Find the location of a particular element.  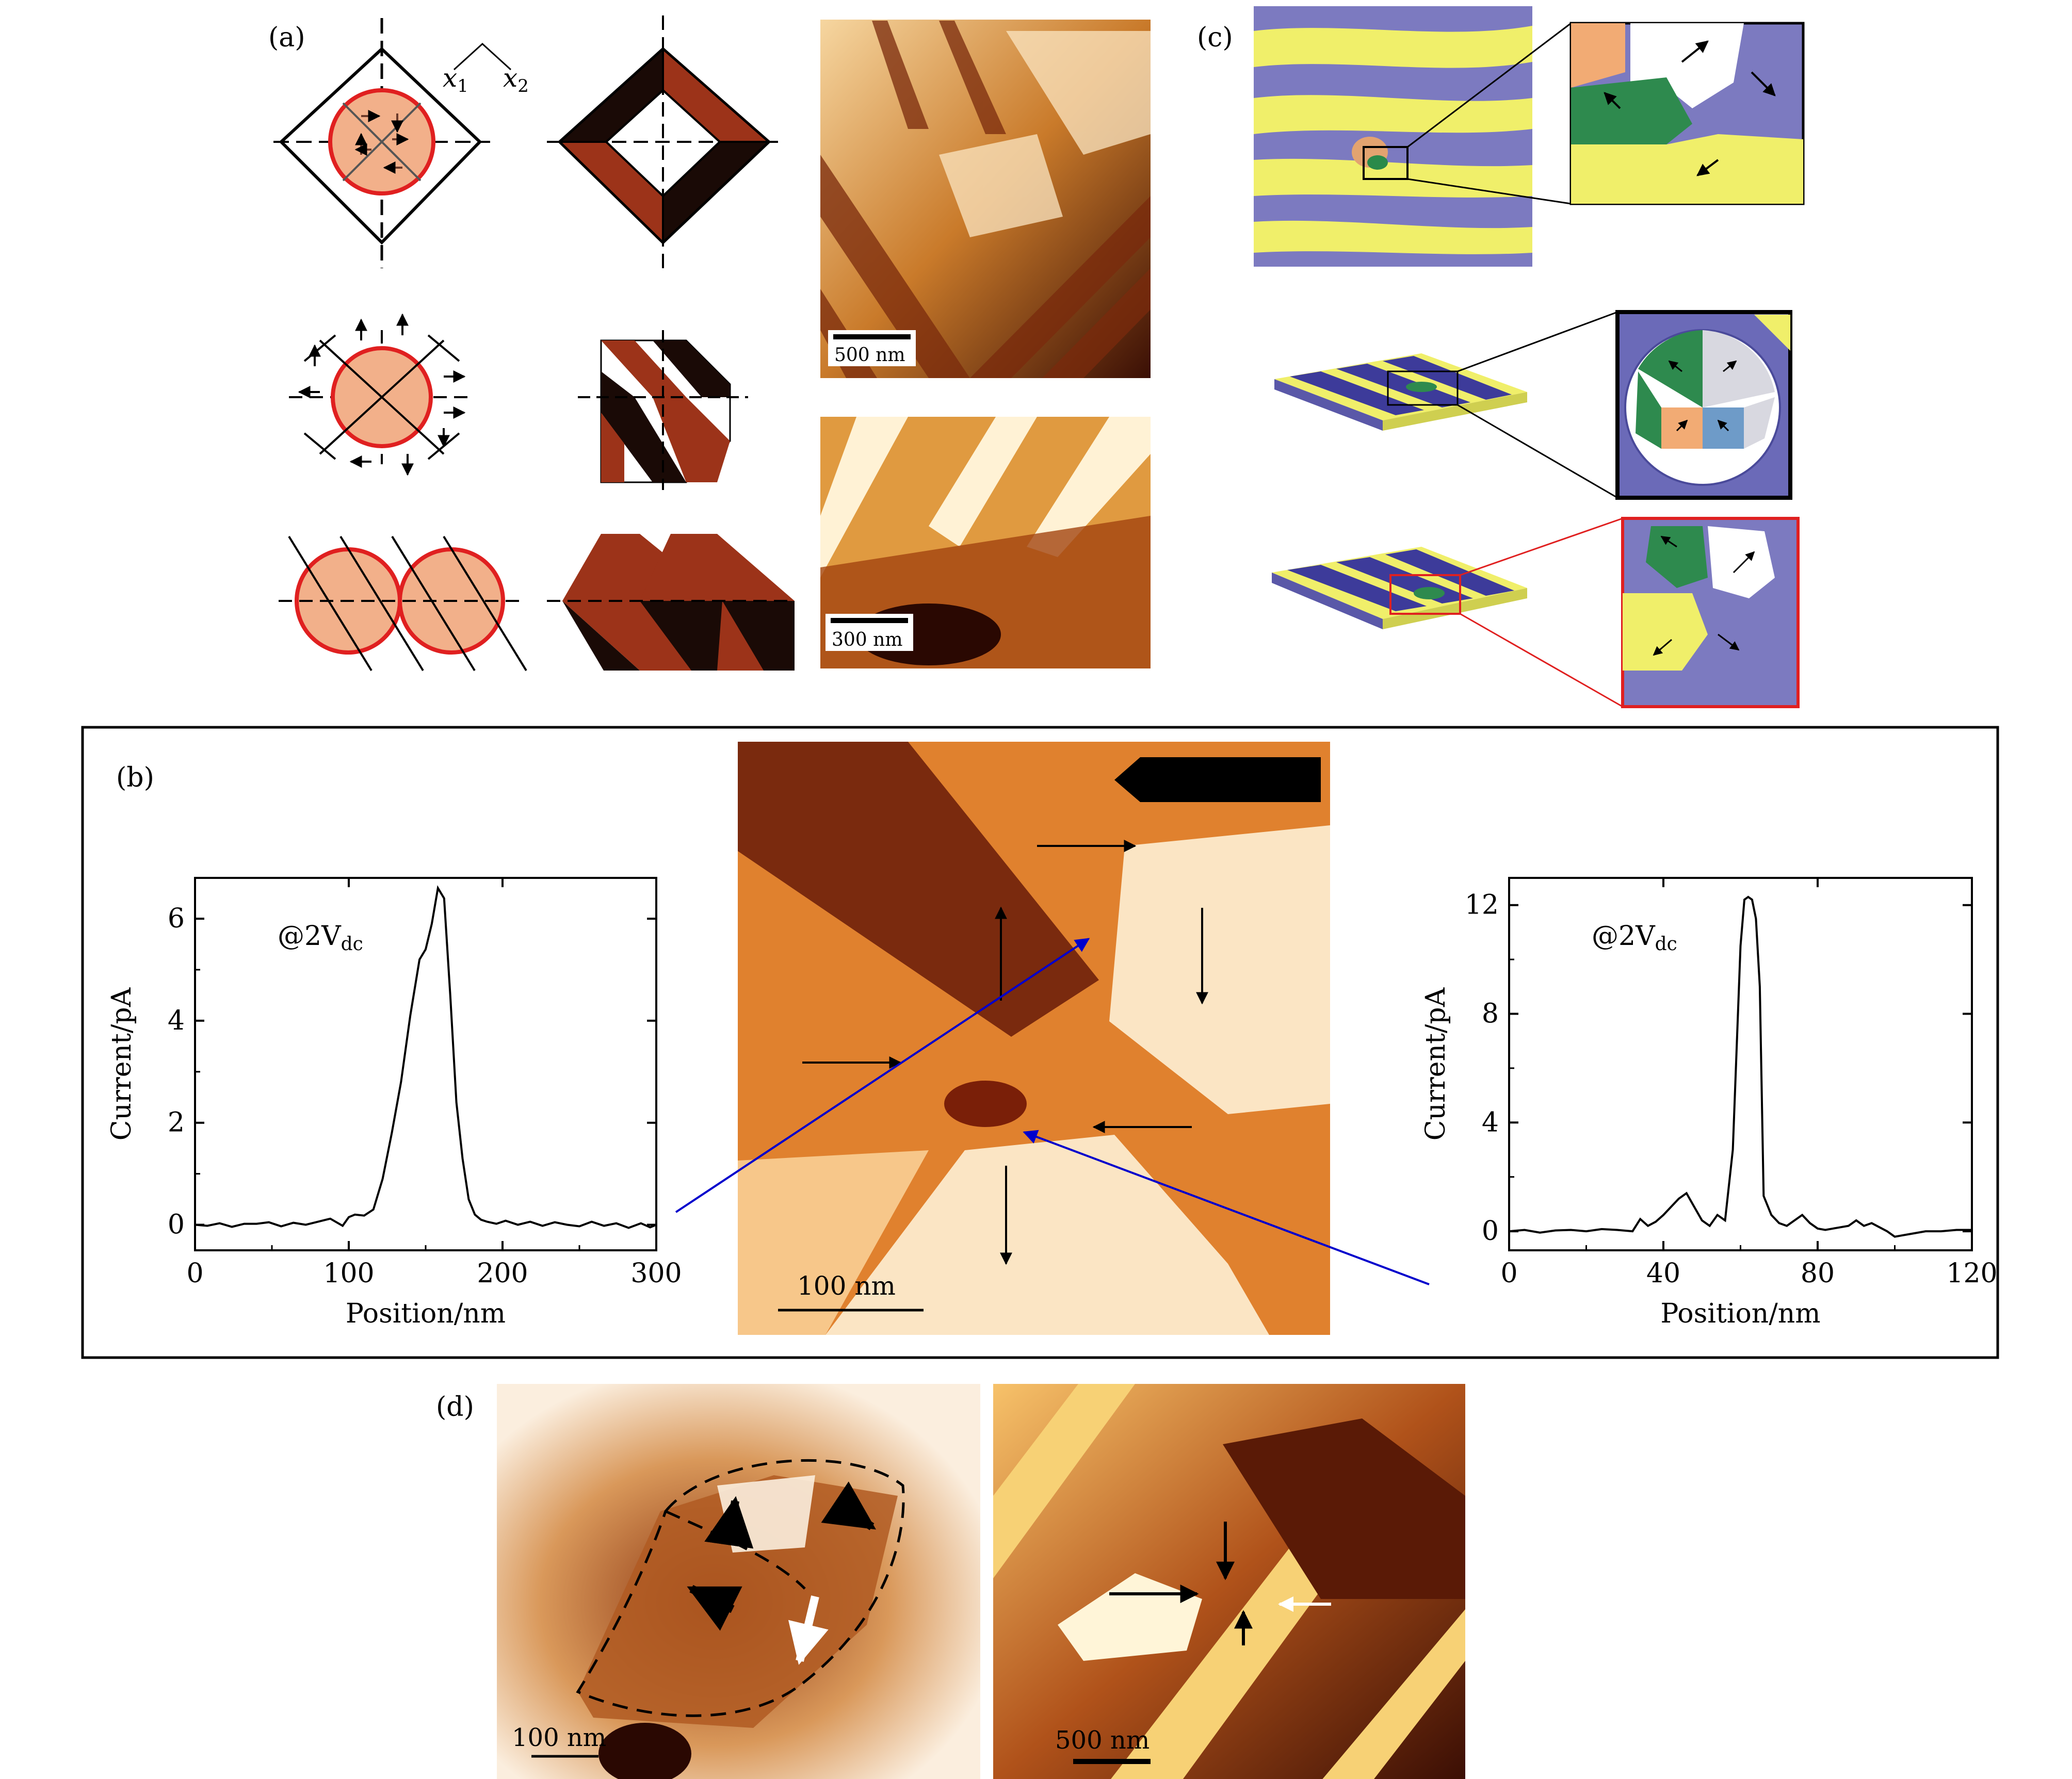

schematic-diamond-brown is located at coordinates (663, 141).